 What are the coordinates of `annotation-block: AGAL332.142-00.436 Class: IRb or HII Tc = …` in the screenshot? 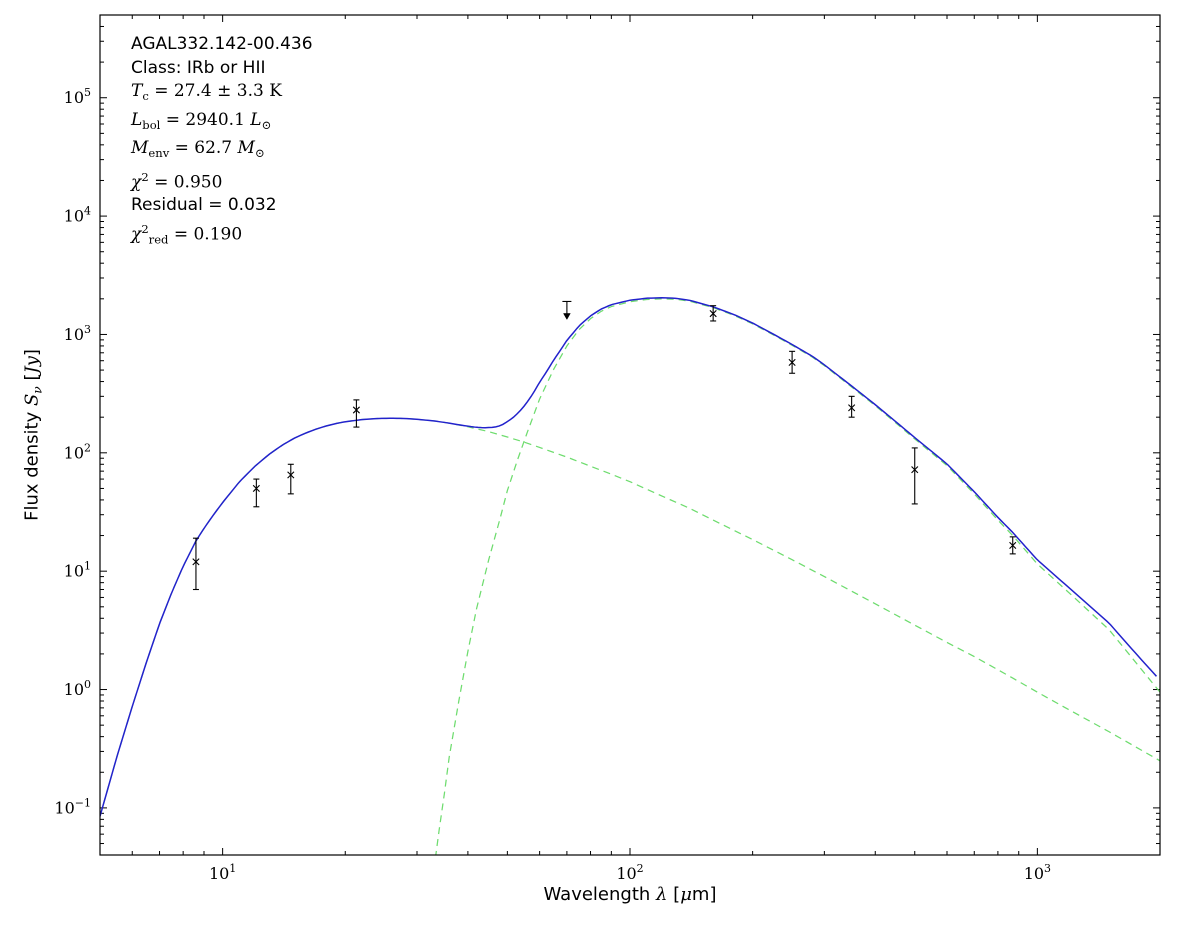 It's located at (222, 142).